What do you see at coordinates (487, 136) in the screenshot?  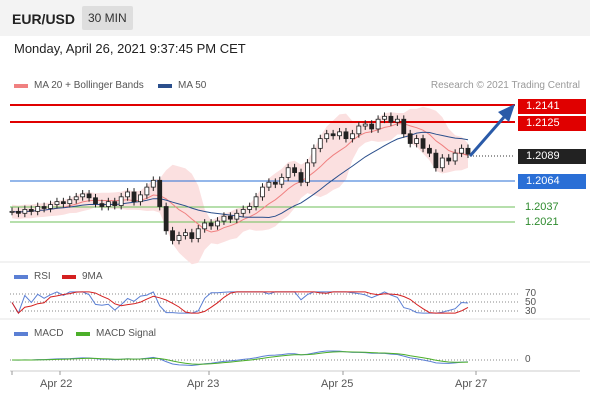 I see `forecast-arrow` at bounding box center [487, 136].